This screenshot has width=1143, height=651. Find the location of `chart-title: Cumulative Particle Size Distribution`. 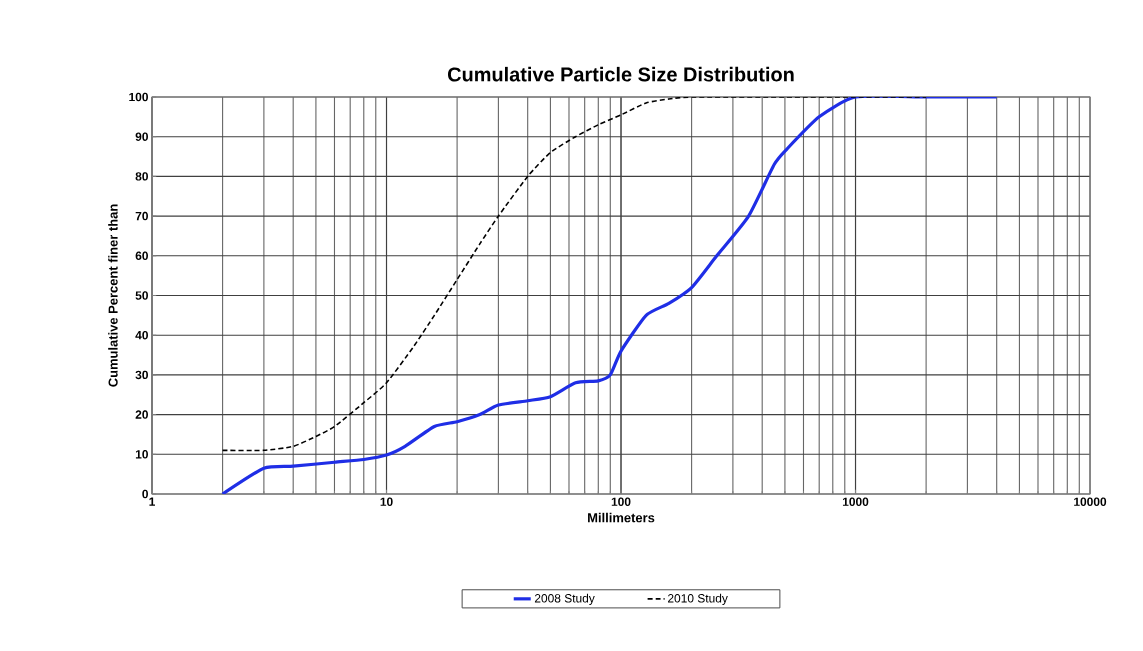

chart-title: Cumulative Particle Size Distribution is located at coordinates (620, 74).